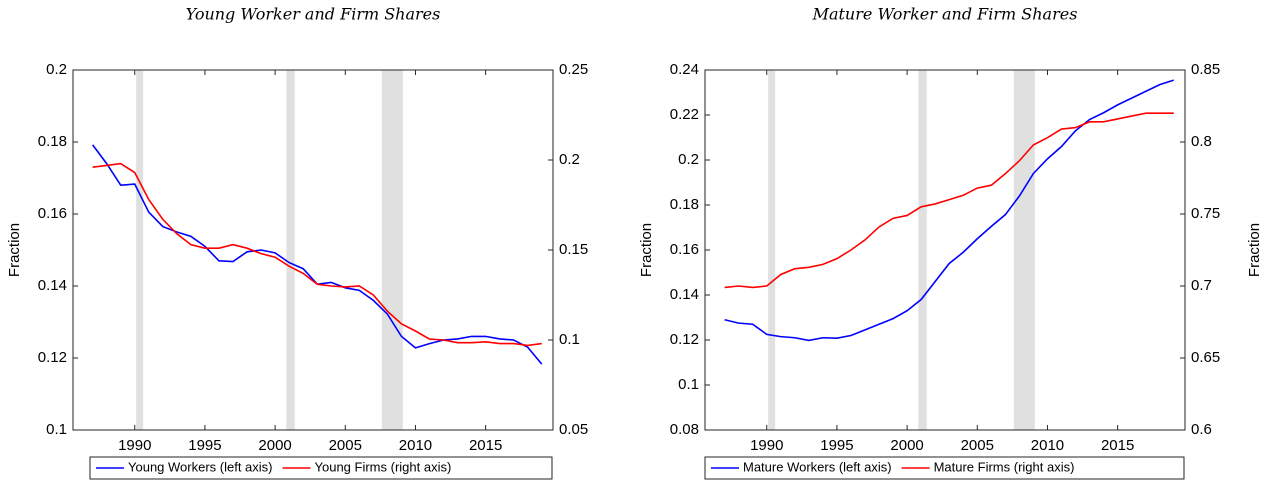 The height and width of the screenshot is (491, 1267). What do you see at coordinates (684, 114) in the screenshot?
I see `y-tick-label: 0.22` at bounding box center [684, 114].